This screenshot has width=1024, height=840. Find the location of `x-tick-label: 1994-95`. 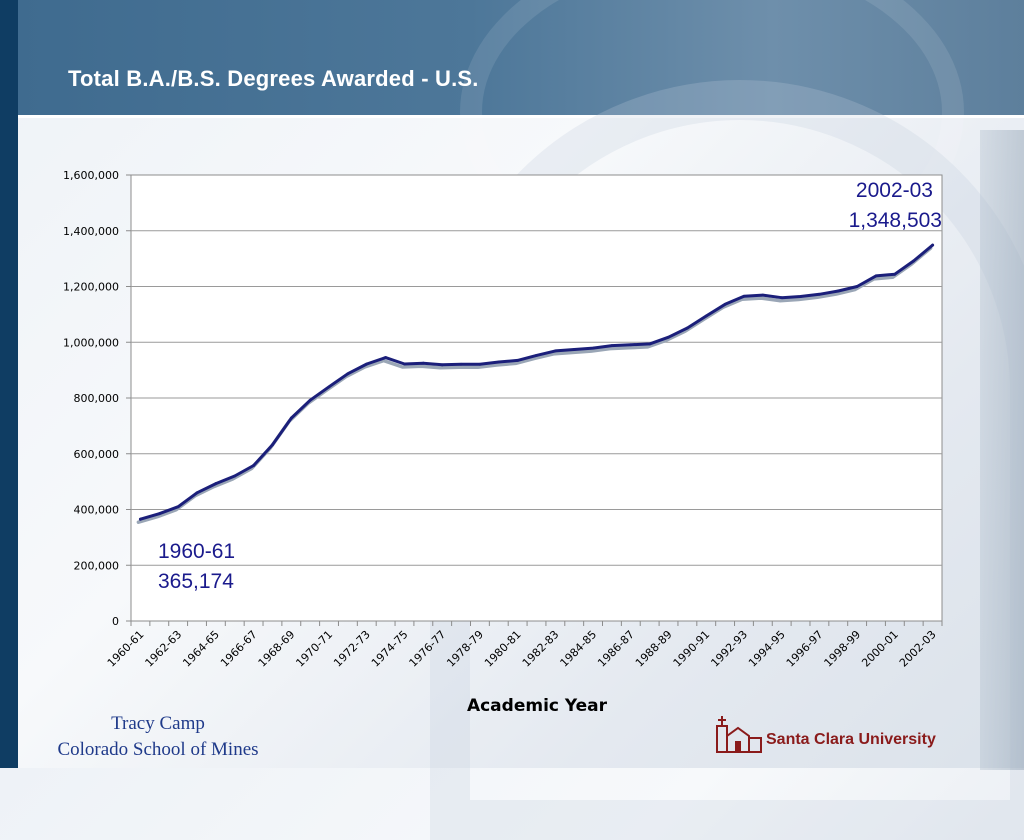

x-tick-label: 1994-95 is located at coordinates (767, 649).